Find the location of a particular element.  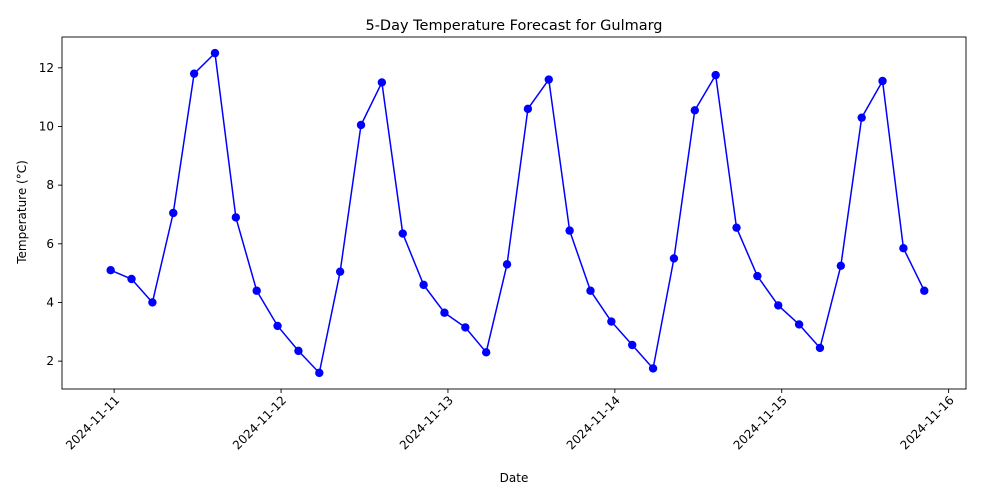

x-tick-label: 2024-11-13 is located at coordinates (426, 422).